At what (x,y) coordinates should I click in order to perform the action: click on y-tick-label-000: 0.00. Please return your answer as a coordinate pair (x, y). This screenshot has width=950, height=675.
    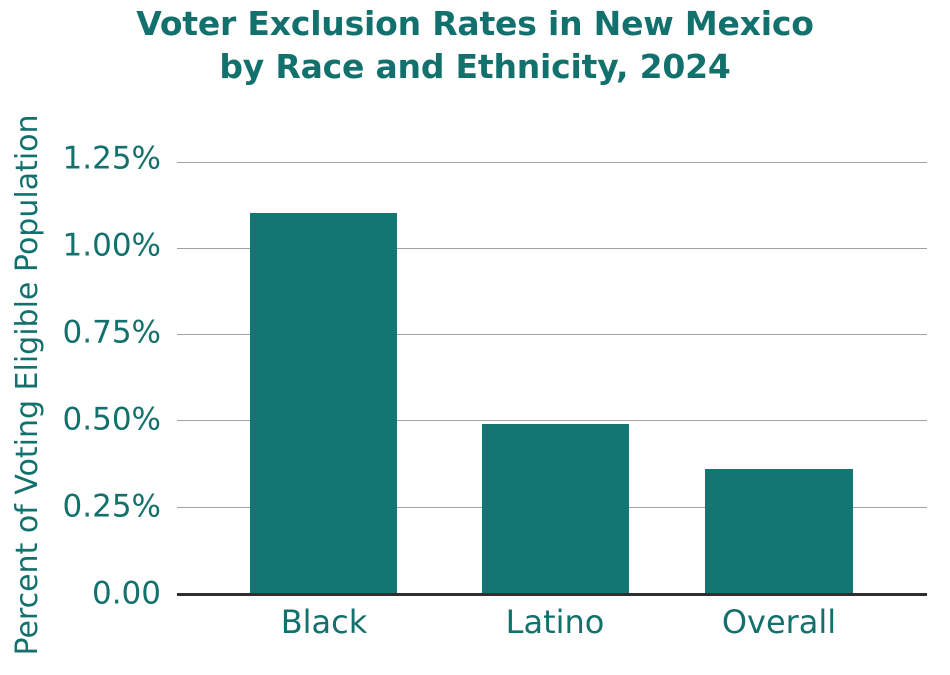
    Looking at the image, I should click on (126, 593).